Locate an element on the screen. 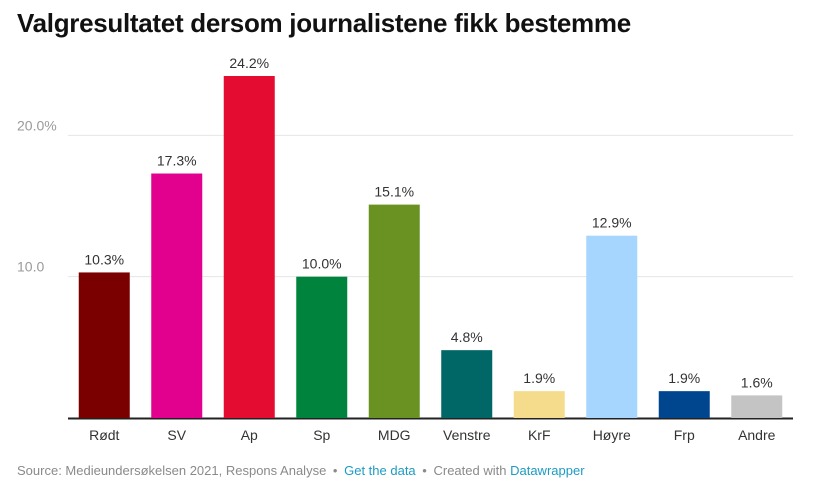  x-tick-label: KrF is located at coordinates (539, 435).